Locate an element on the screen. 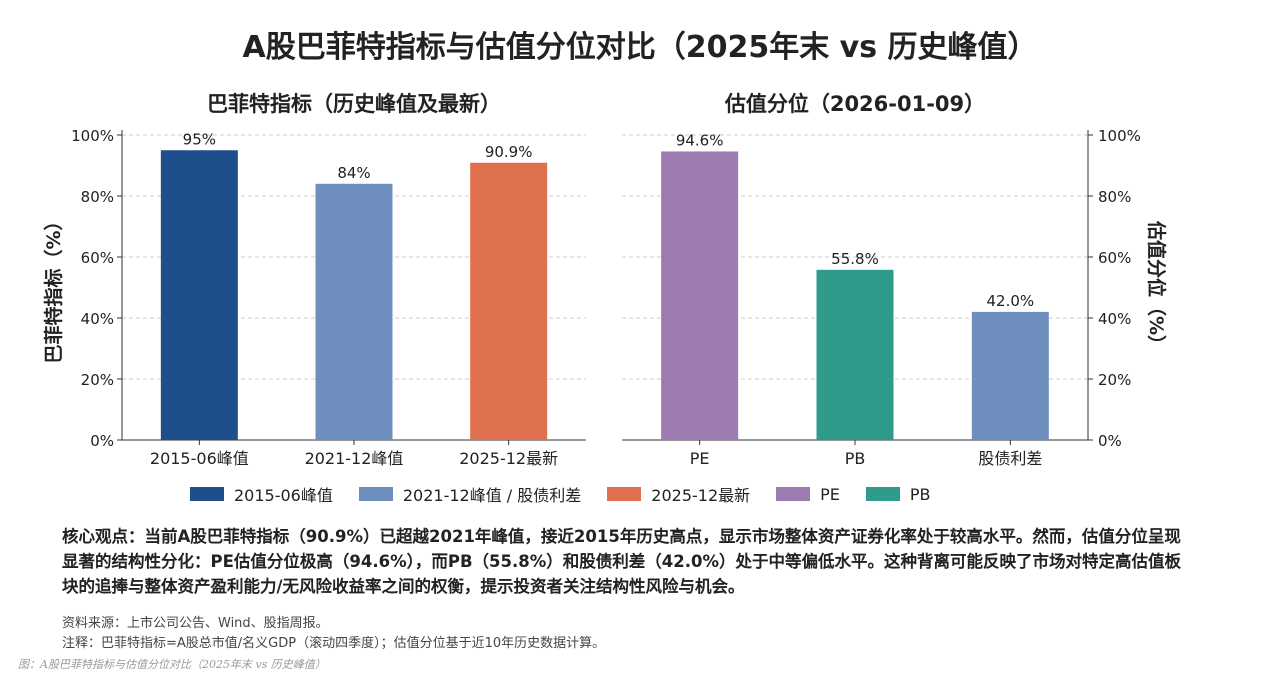  legend: 2015-06峰值 2021-12峰值 / 股债利差 2025-12最新 PE PB is located at coordinates (560, 494).